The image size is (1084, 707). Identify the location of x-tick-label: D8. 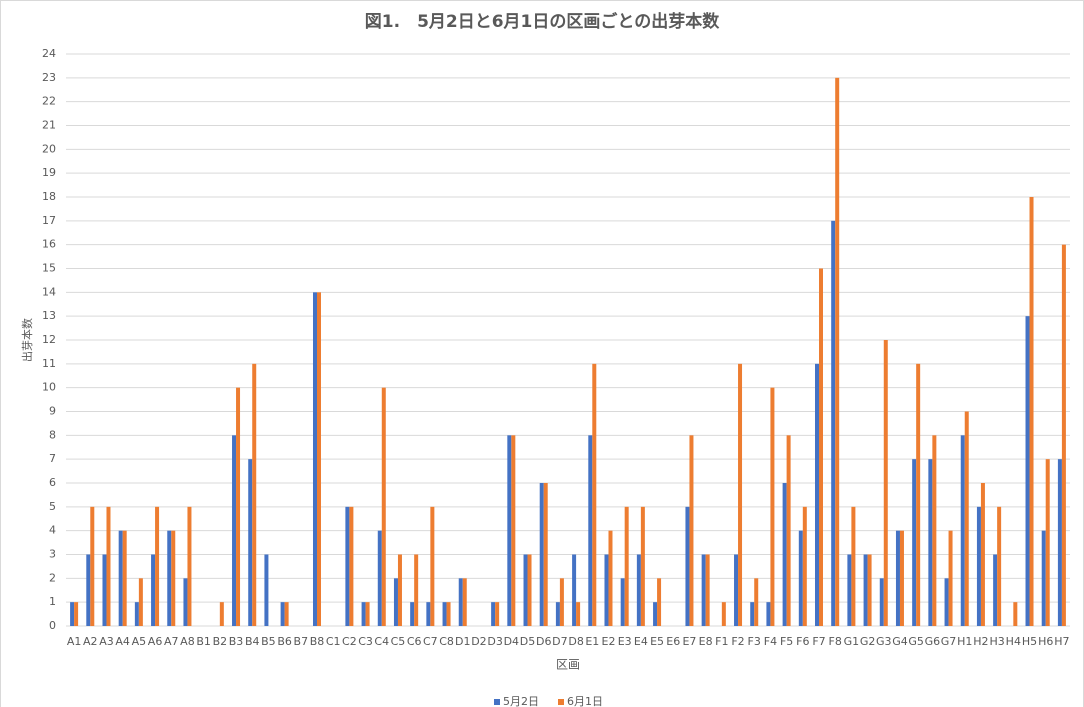
(575, 641).